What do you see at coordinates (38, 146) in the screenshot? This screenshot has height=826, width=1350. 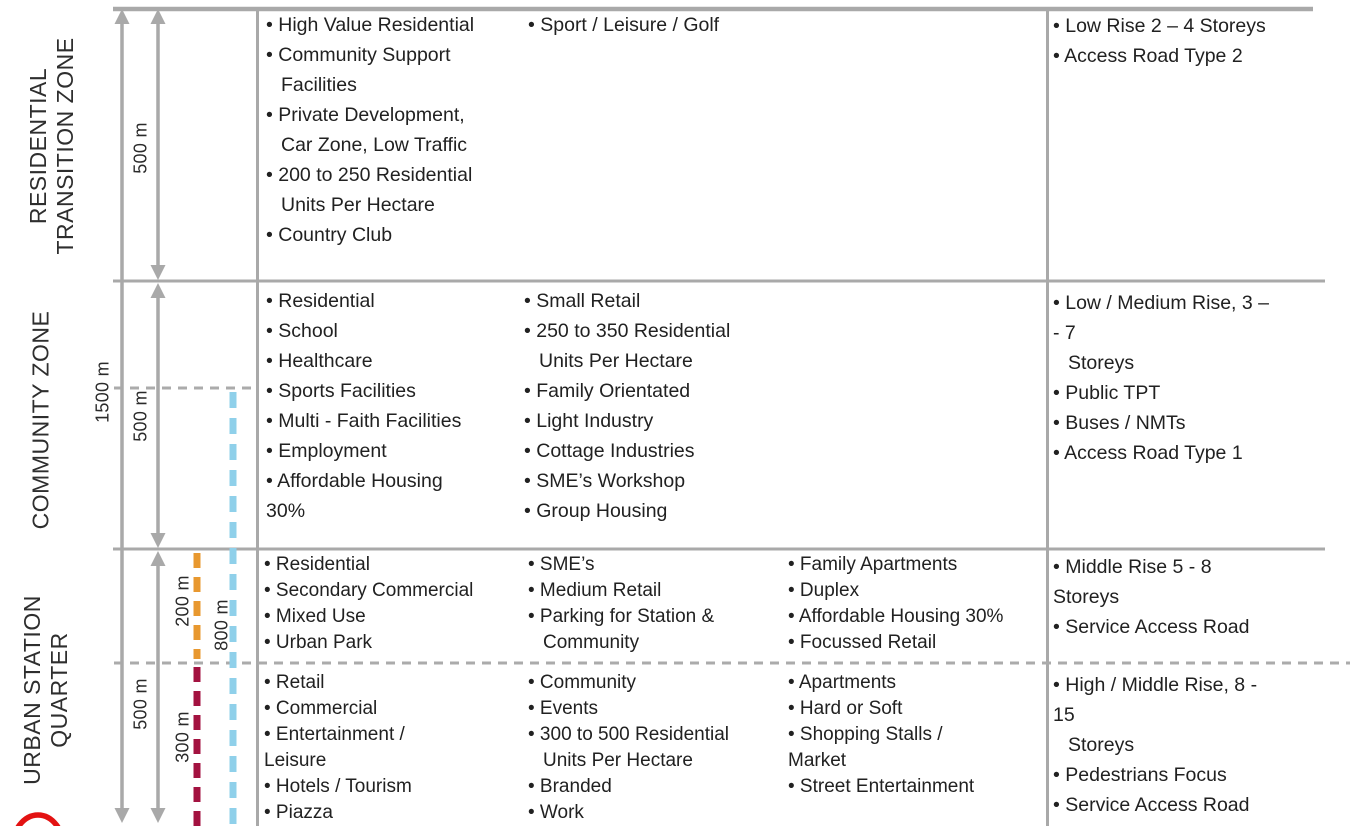 I see `zone-label-line: RESIDENTIAL` at bounding box center [38, 146].